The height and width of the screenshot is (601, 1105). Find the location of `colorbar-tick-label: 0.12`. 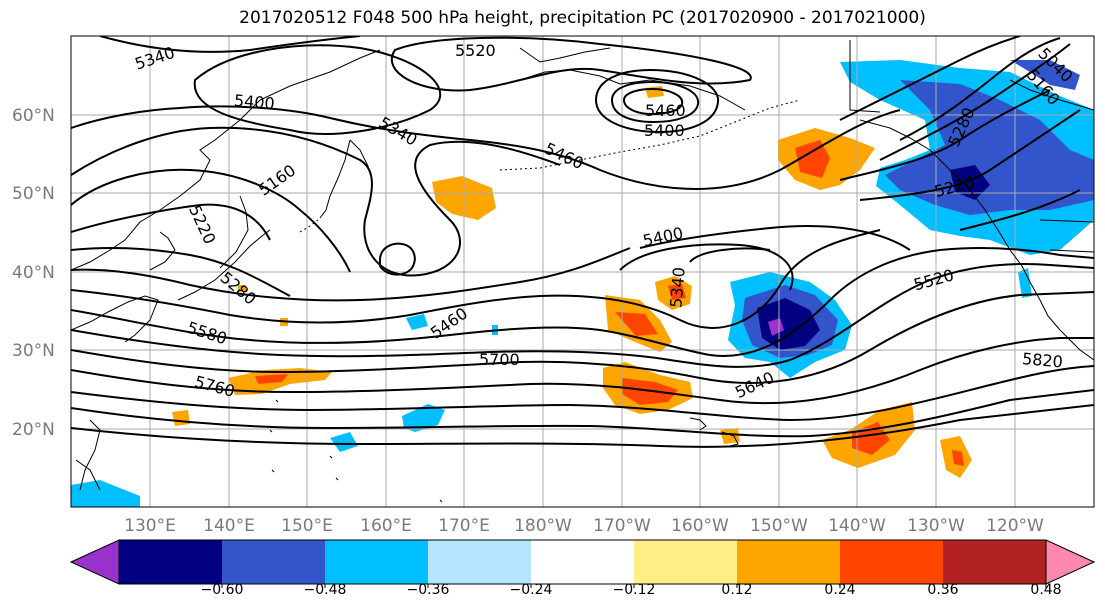

colorbar-tick-label: 0.12 is located at coordinates (736, 590).